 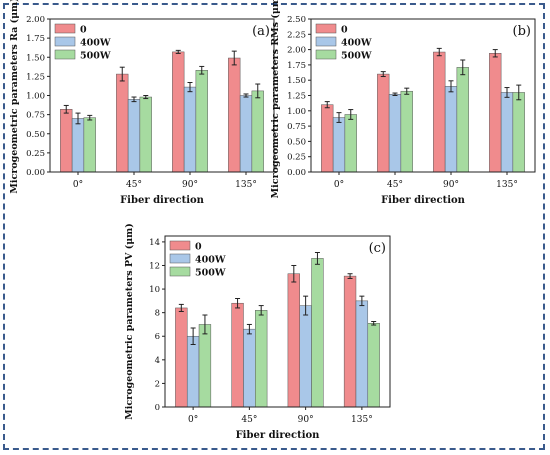 What do you see at coordinates (35, 97) in the screenshot?
I see `y-tick-label: 1.00` at bounding box center [35, 97].